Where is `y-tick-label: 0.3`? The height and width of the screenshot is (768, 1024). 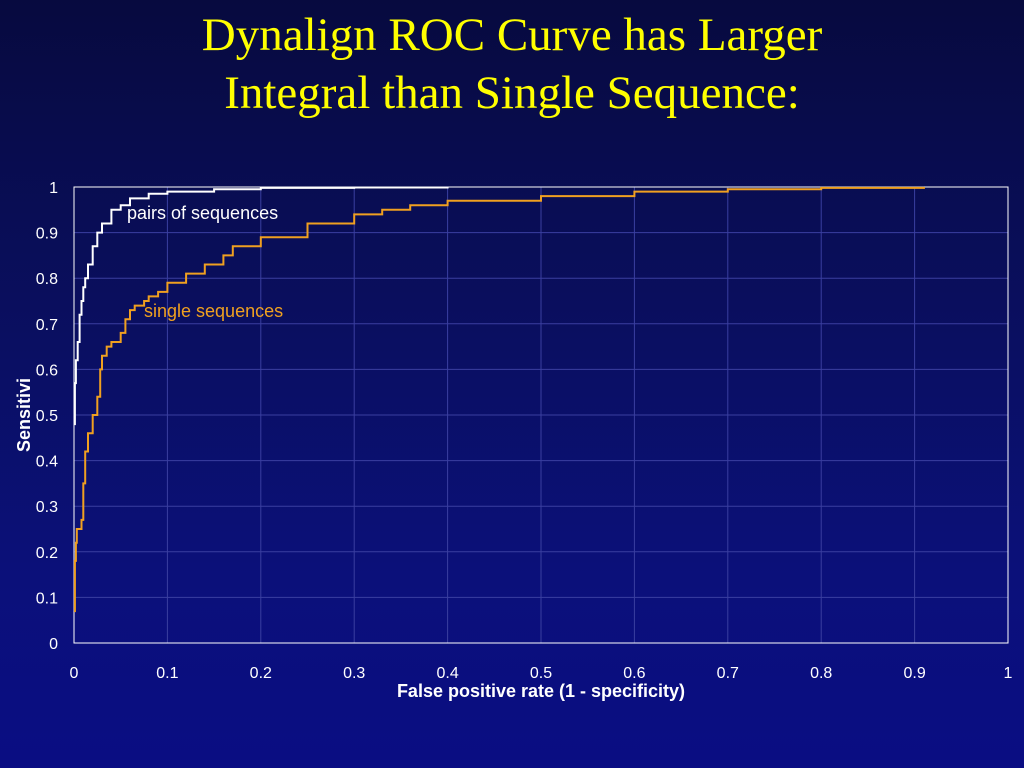 y-tick-label: 0.3 is located at coordinates (47, 507).